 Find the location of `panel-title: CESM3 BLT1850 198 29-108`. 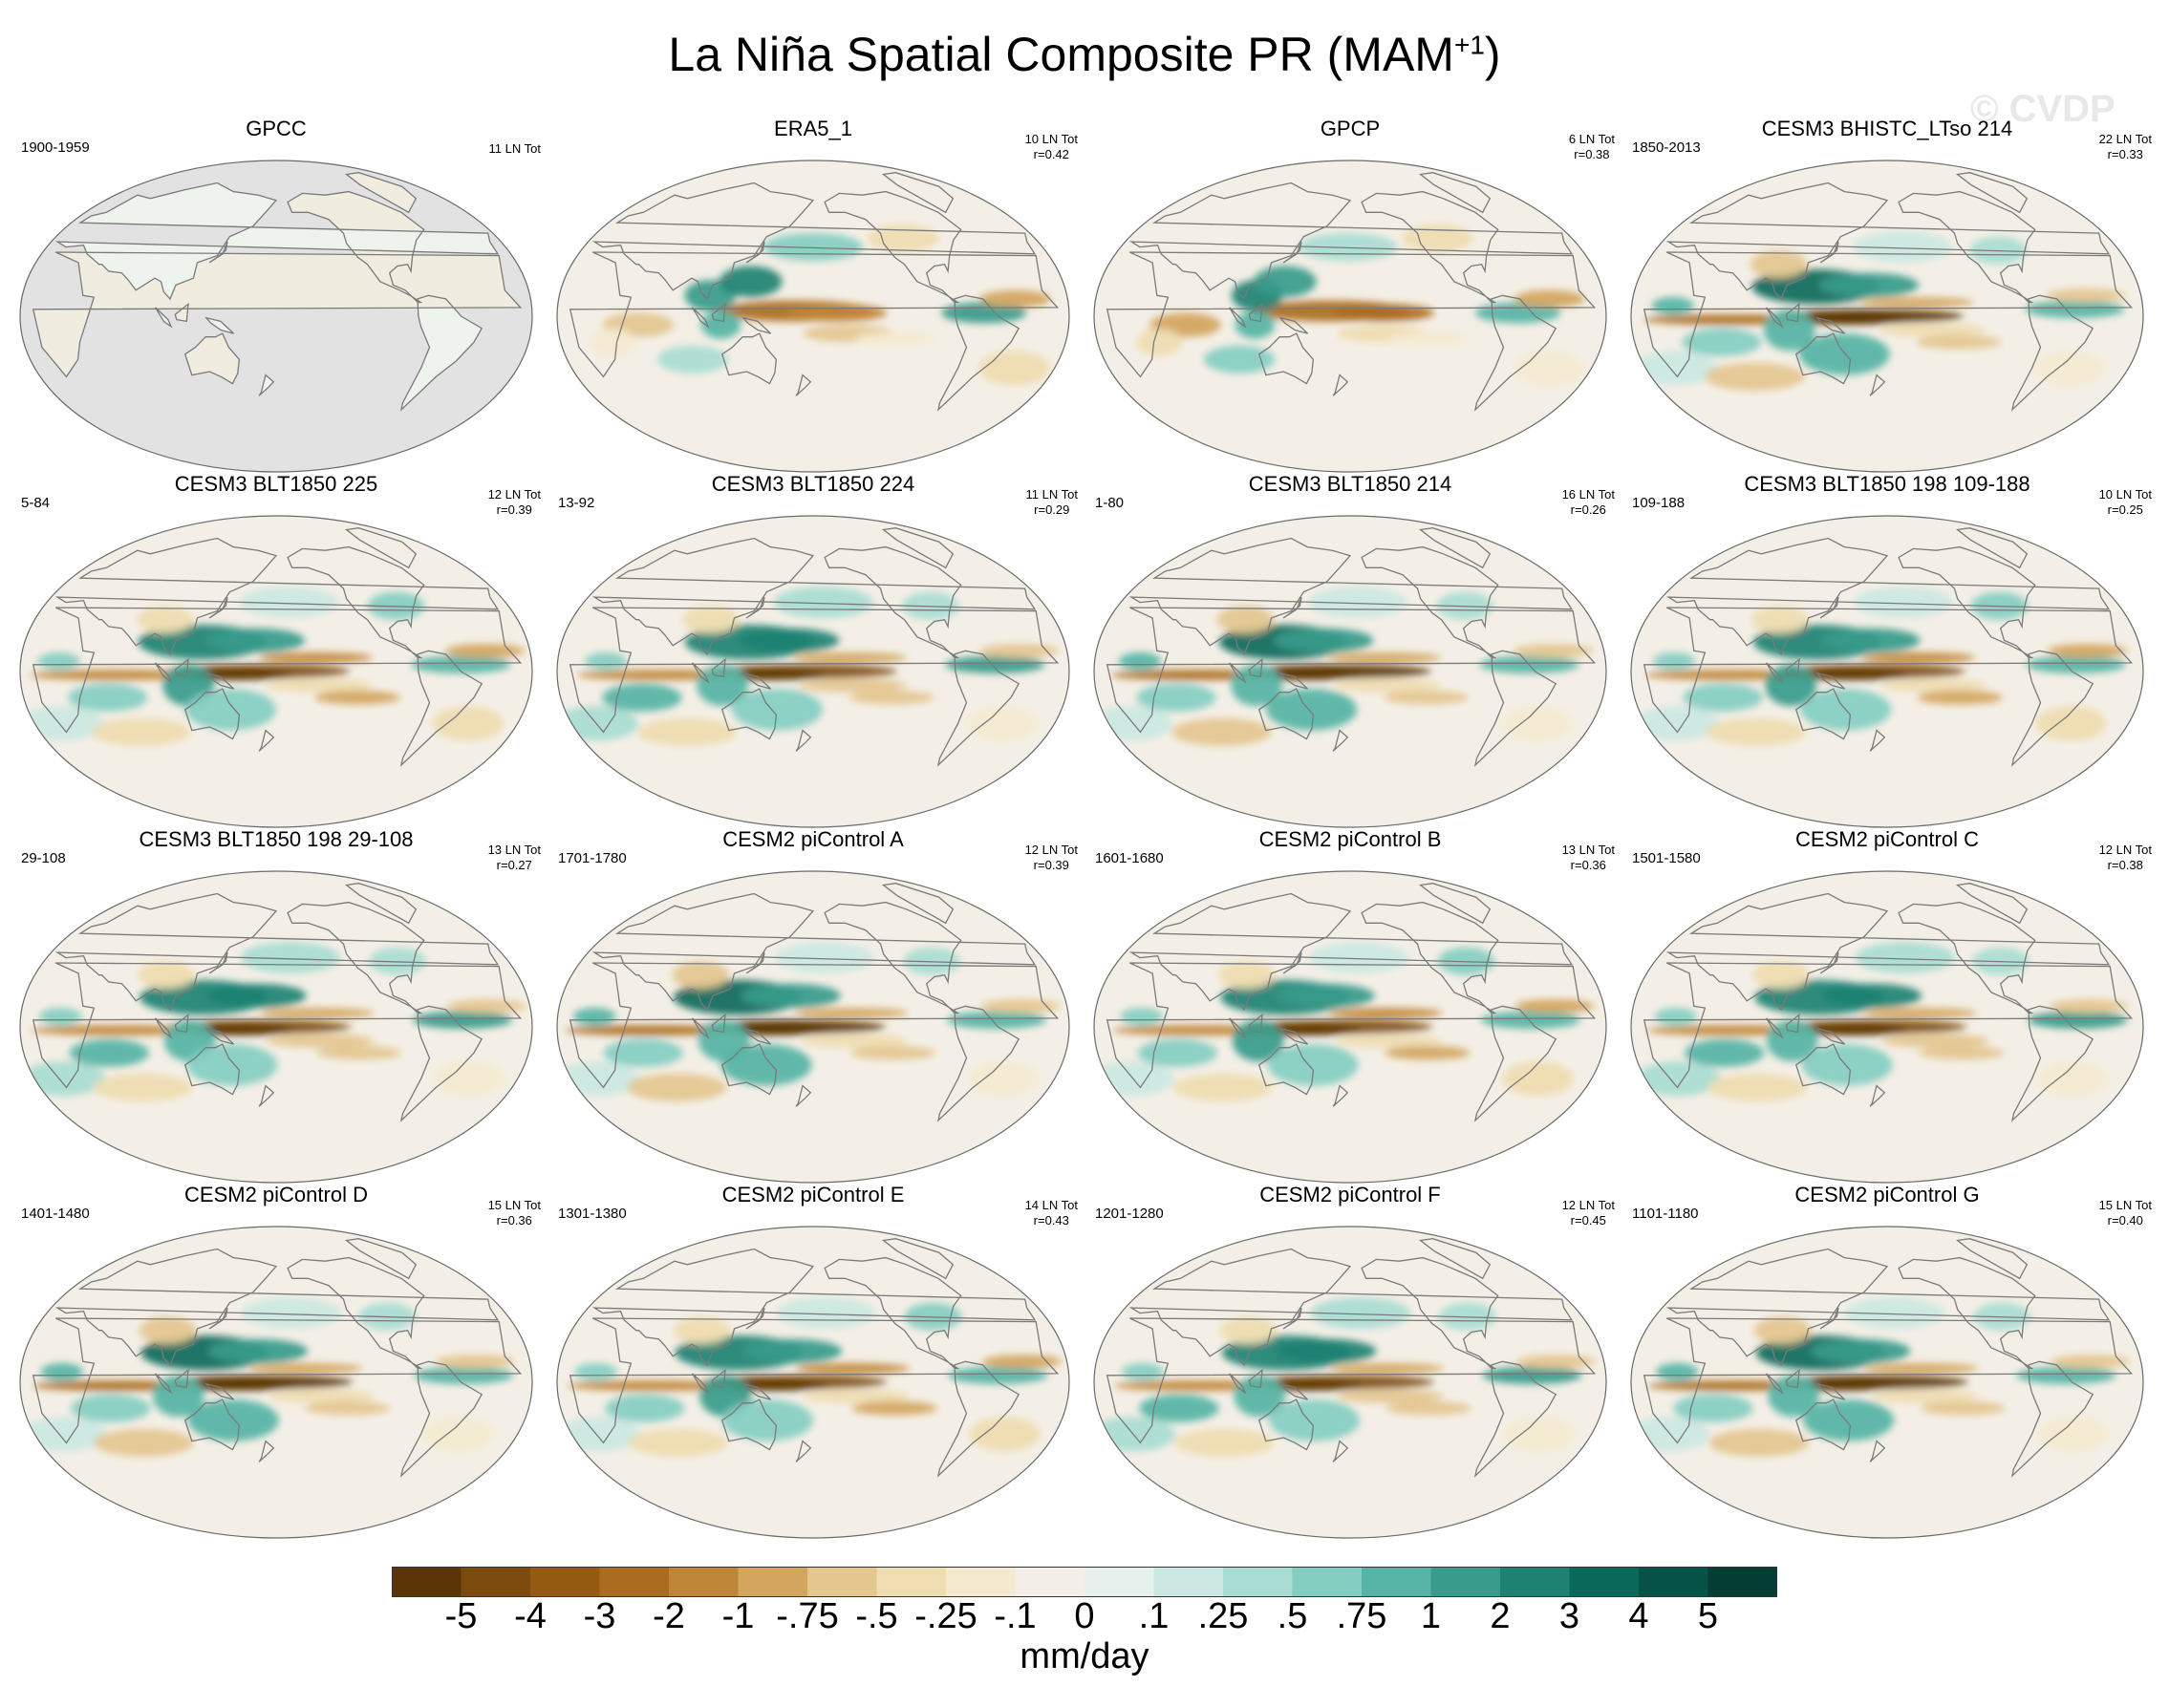

panel-title: CESM3 BLT1850 198 29-108 is located at coordinates (276, 839).